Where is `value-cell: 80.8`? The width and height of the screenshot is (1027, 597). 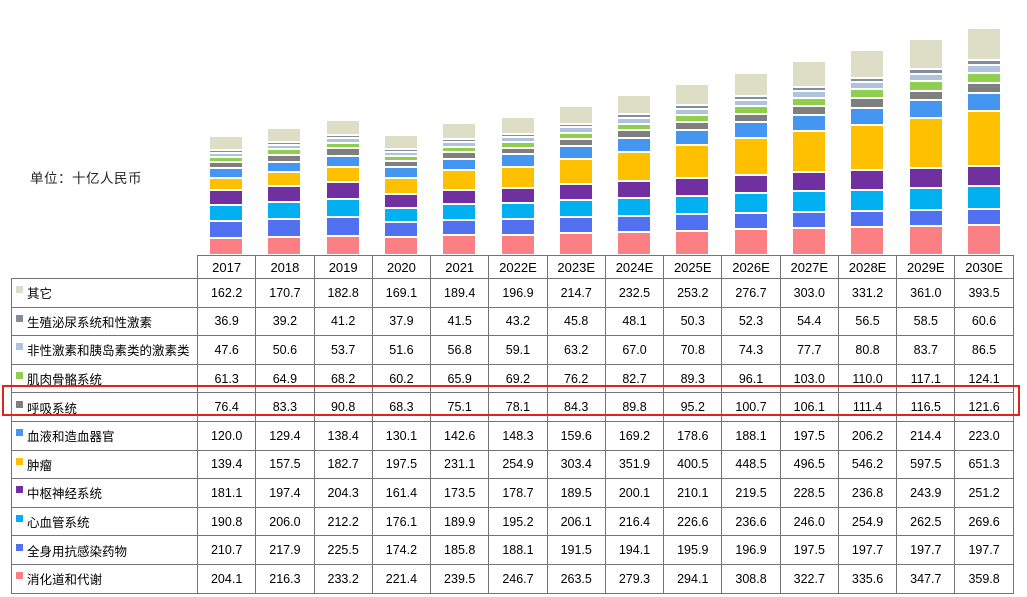
value-cell: 80.8 is located at coordinates (867, 350).